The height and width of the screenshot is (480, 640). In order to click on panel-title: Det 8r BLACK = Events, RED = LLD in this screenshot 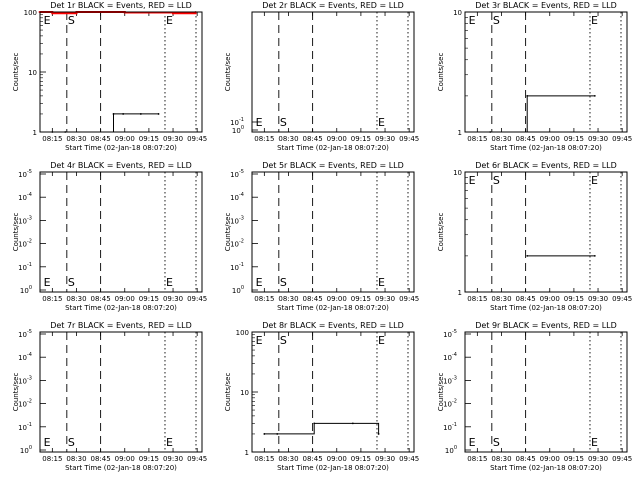, I will do `click(333, 325)`.